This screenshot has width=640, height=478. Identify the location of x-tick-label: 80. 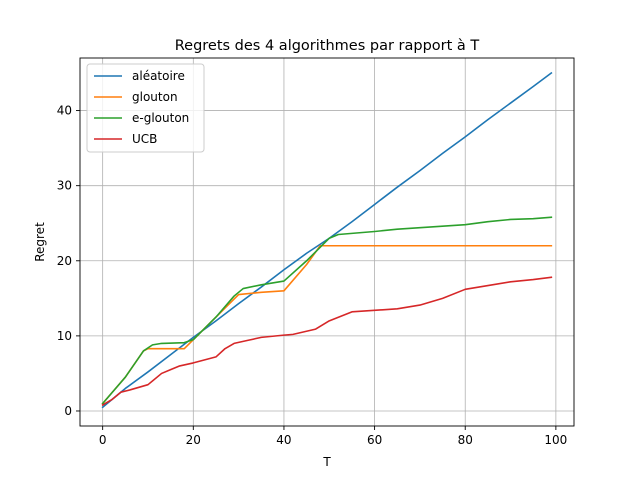
(465, 440).